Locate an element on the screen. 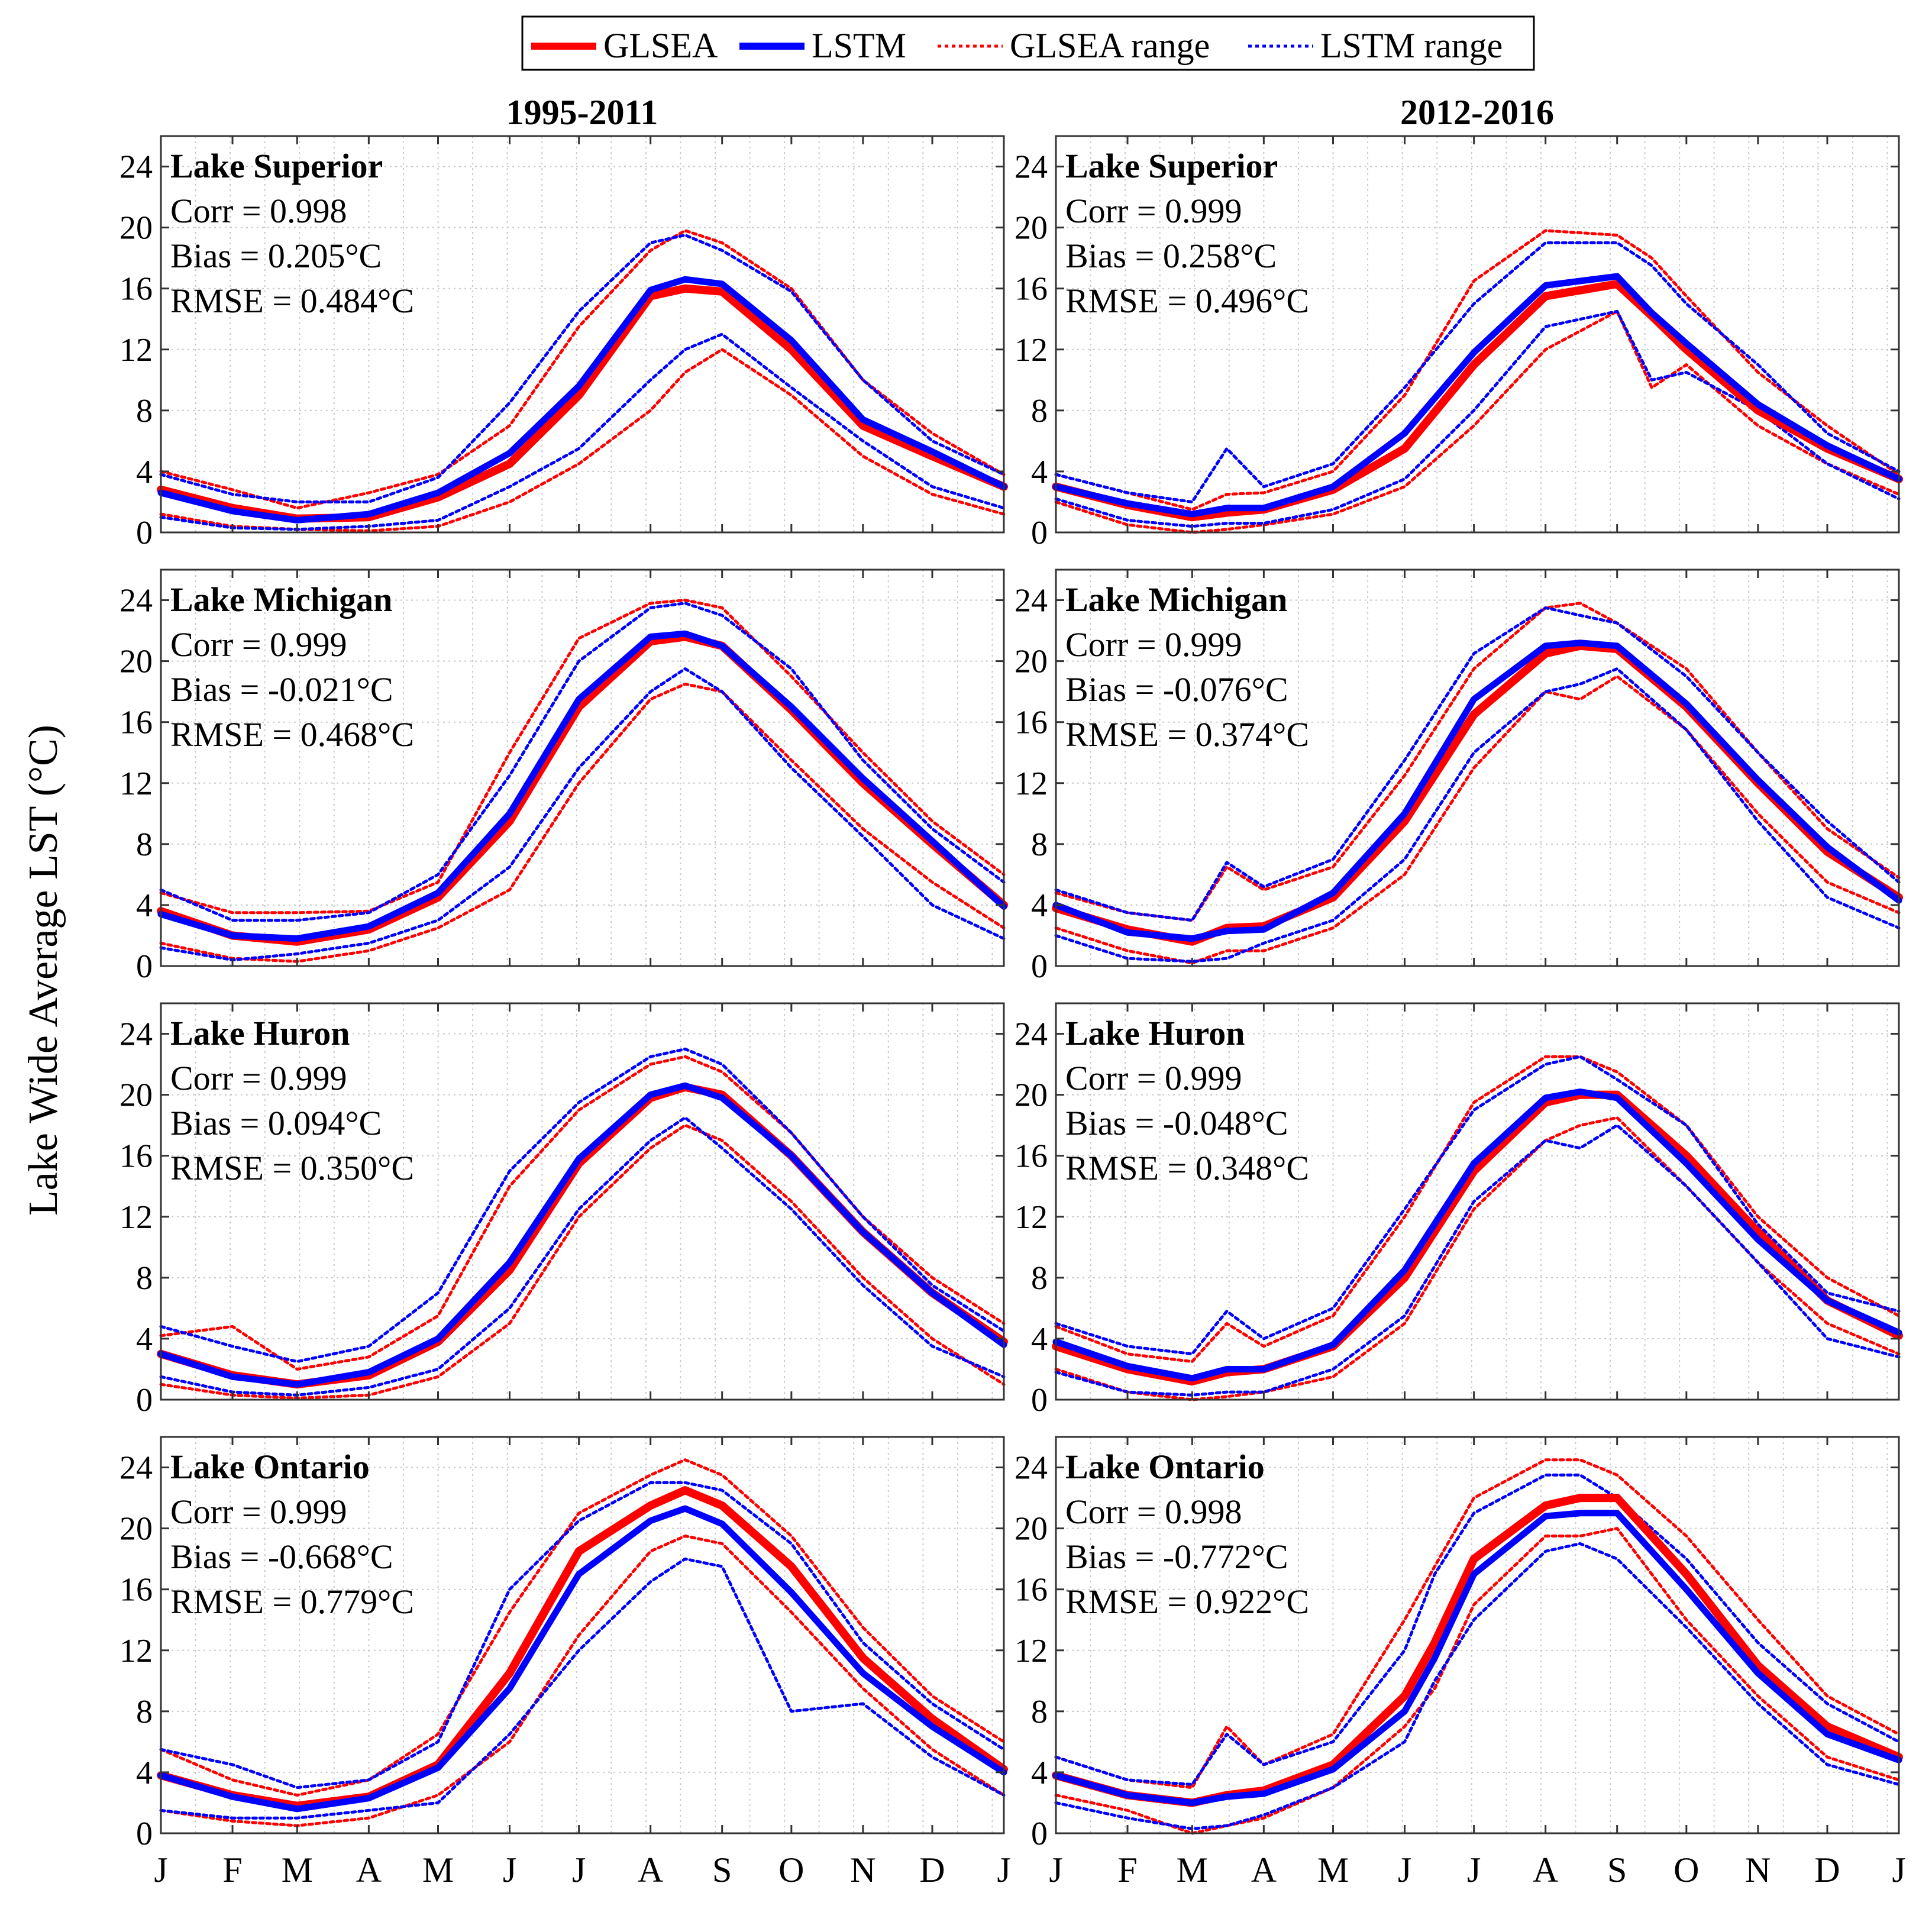  column-title-left: 1995-2011 is located at coordinates (582, 112).